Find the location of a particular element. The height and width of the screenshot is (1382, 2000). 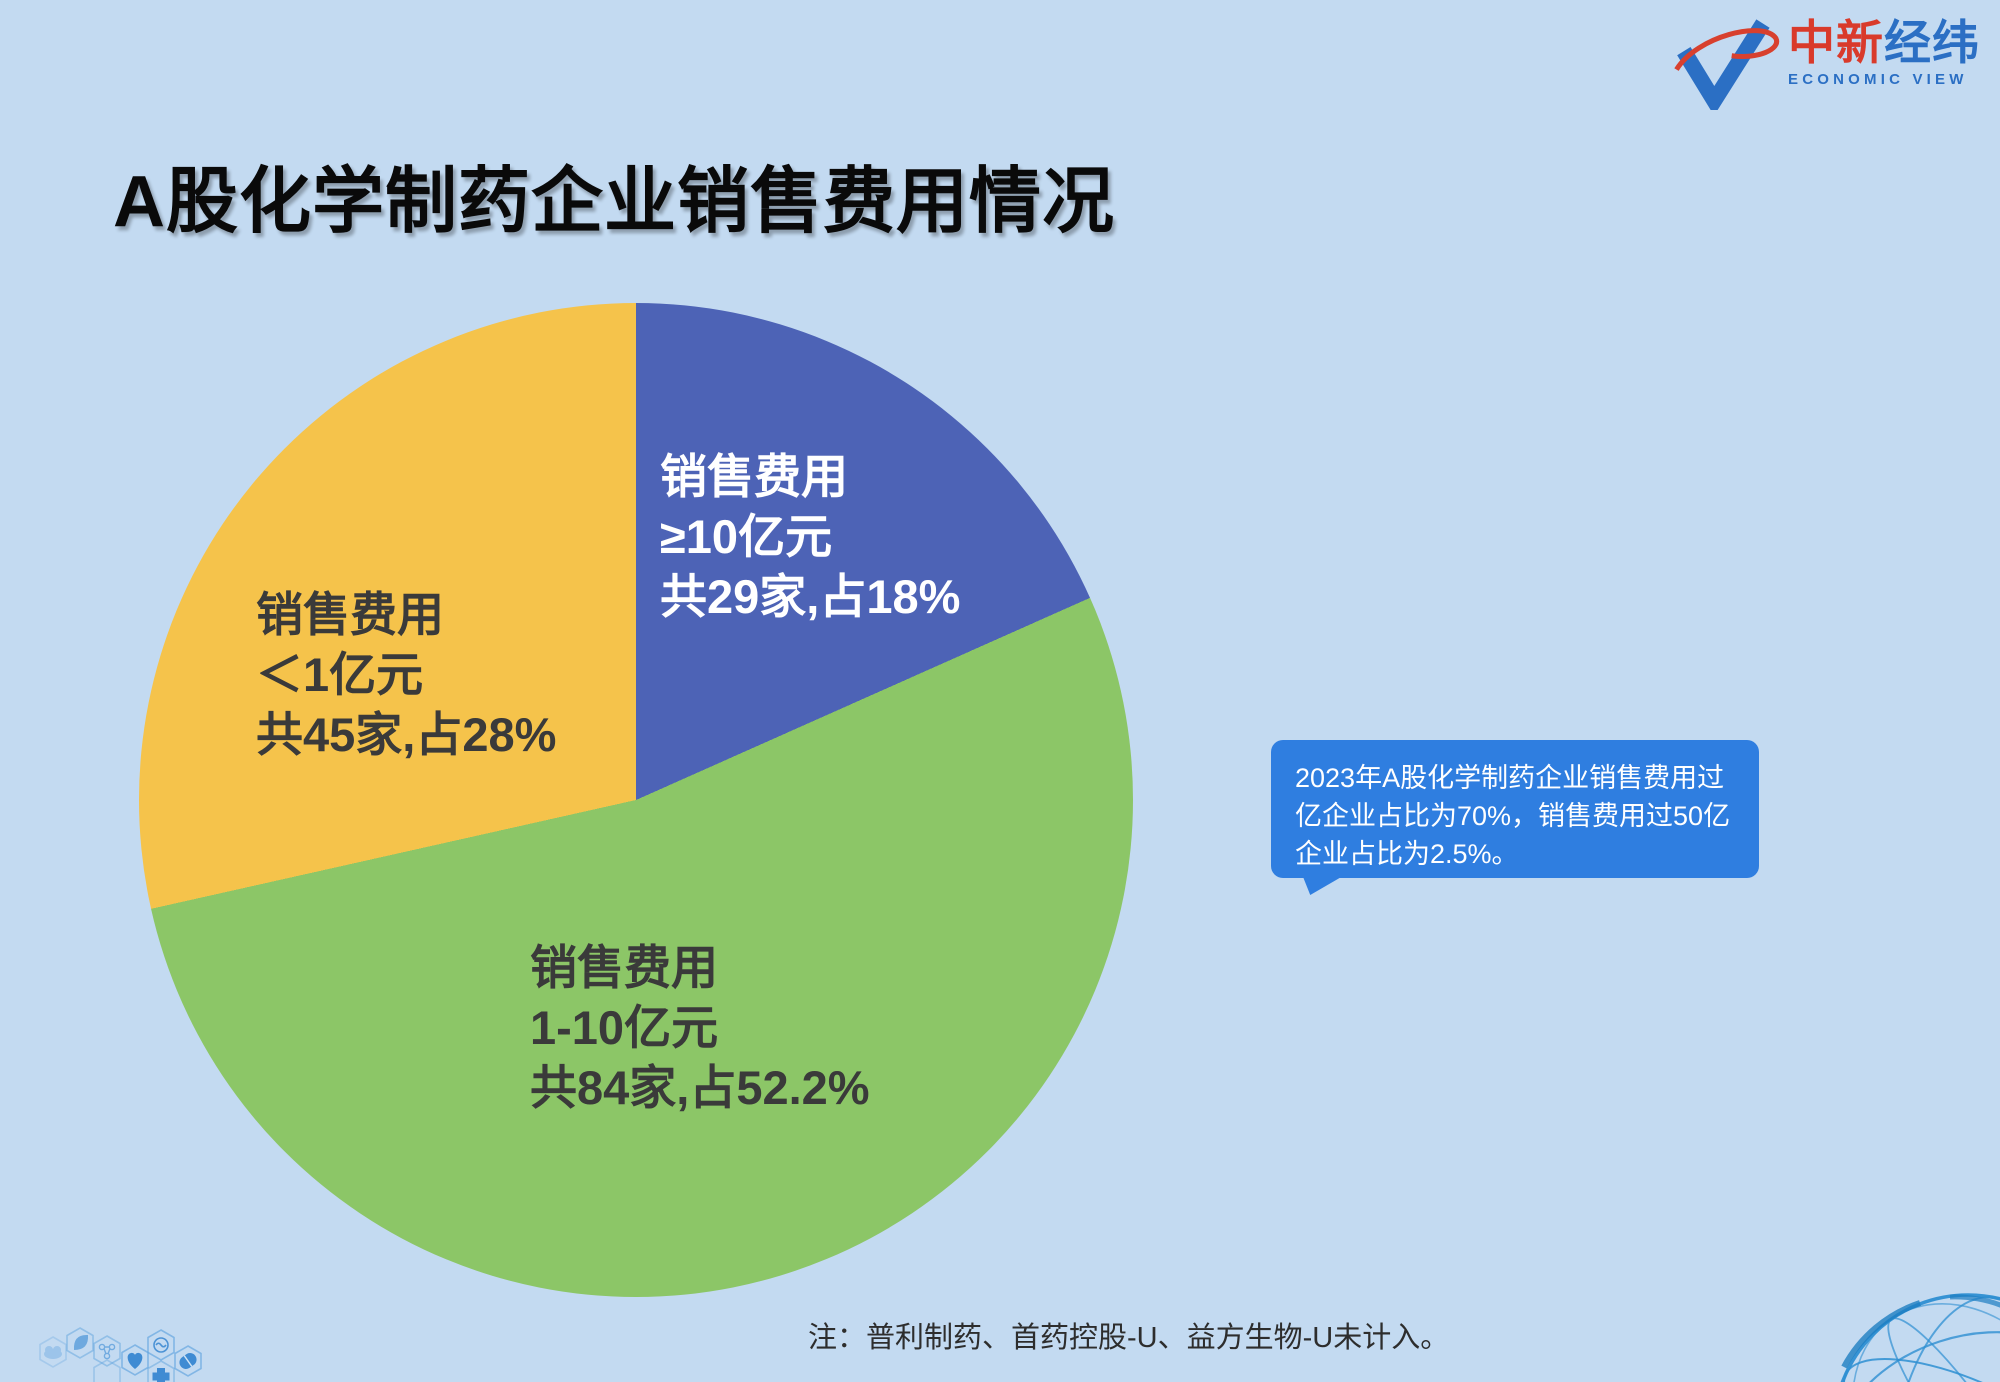

pie-label-ge-10yi: 销售费用 ≥10亿元 共29家,占18% is located at coordinates (810, 537).